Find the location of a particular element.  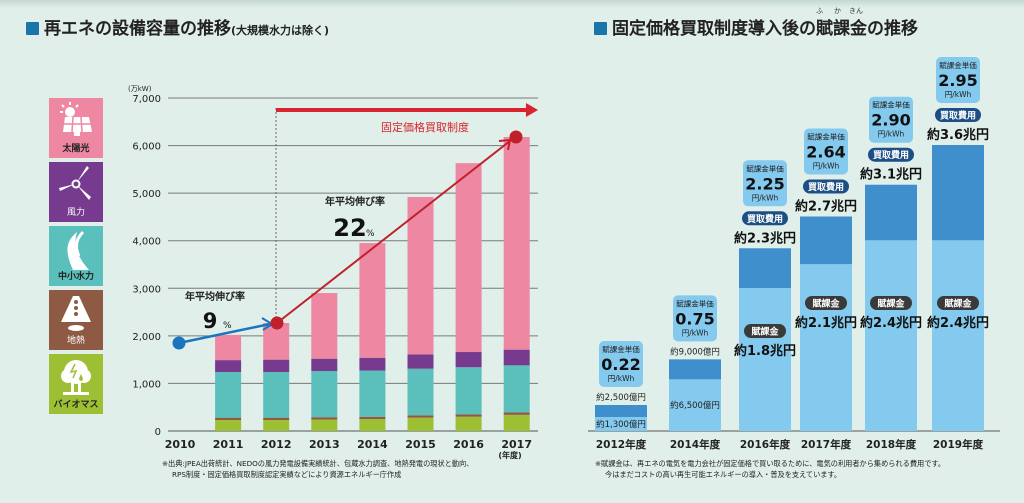

wind-turbine-icon is located at coordinates (75, 183).